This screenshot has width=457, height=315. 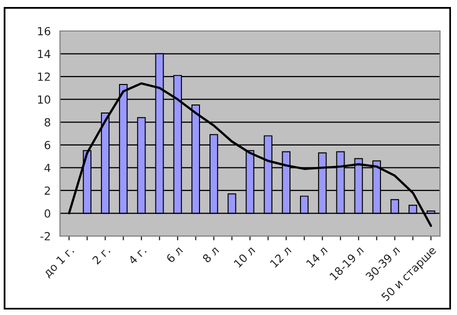 What do you see at coordinates (211, 255) in the screenshot?
I see `x-tick-label: 8 л` at bounding box center [211, 255].